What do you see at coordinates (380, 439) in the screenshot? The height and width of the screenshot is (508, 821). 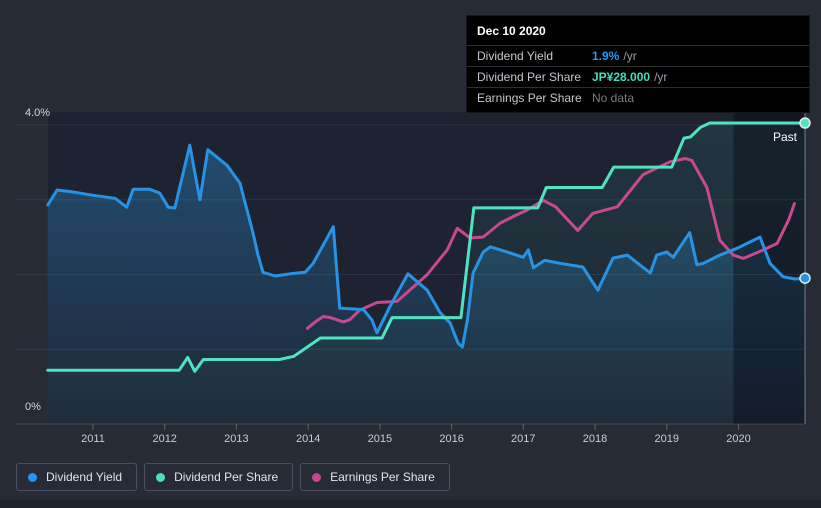 I see `x-axis-year-label: 2015` at bounding box center [380, 439].